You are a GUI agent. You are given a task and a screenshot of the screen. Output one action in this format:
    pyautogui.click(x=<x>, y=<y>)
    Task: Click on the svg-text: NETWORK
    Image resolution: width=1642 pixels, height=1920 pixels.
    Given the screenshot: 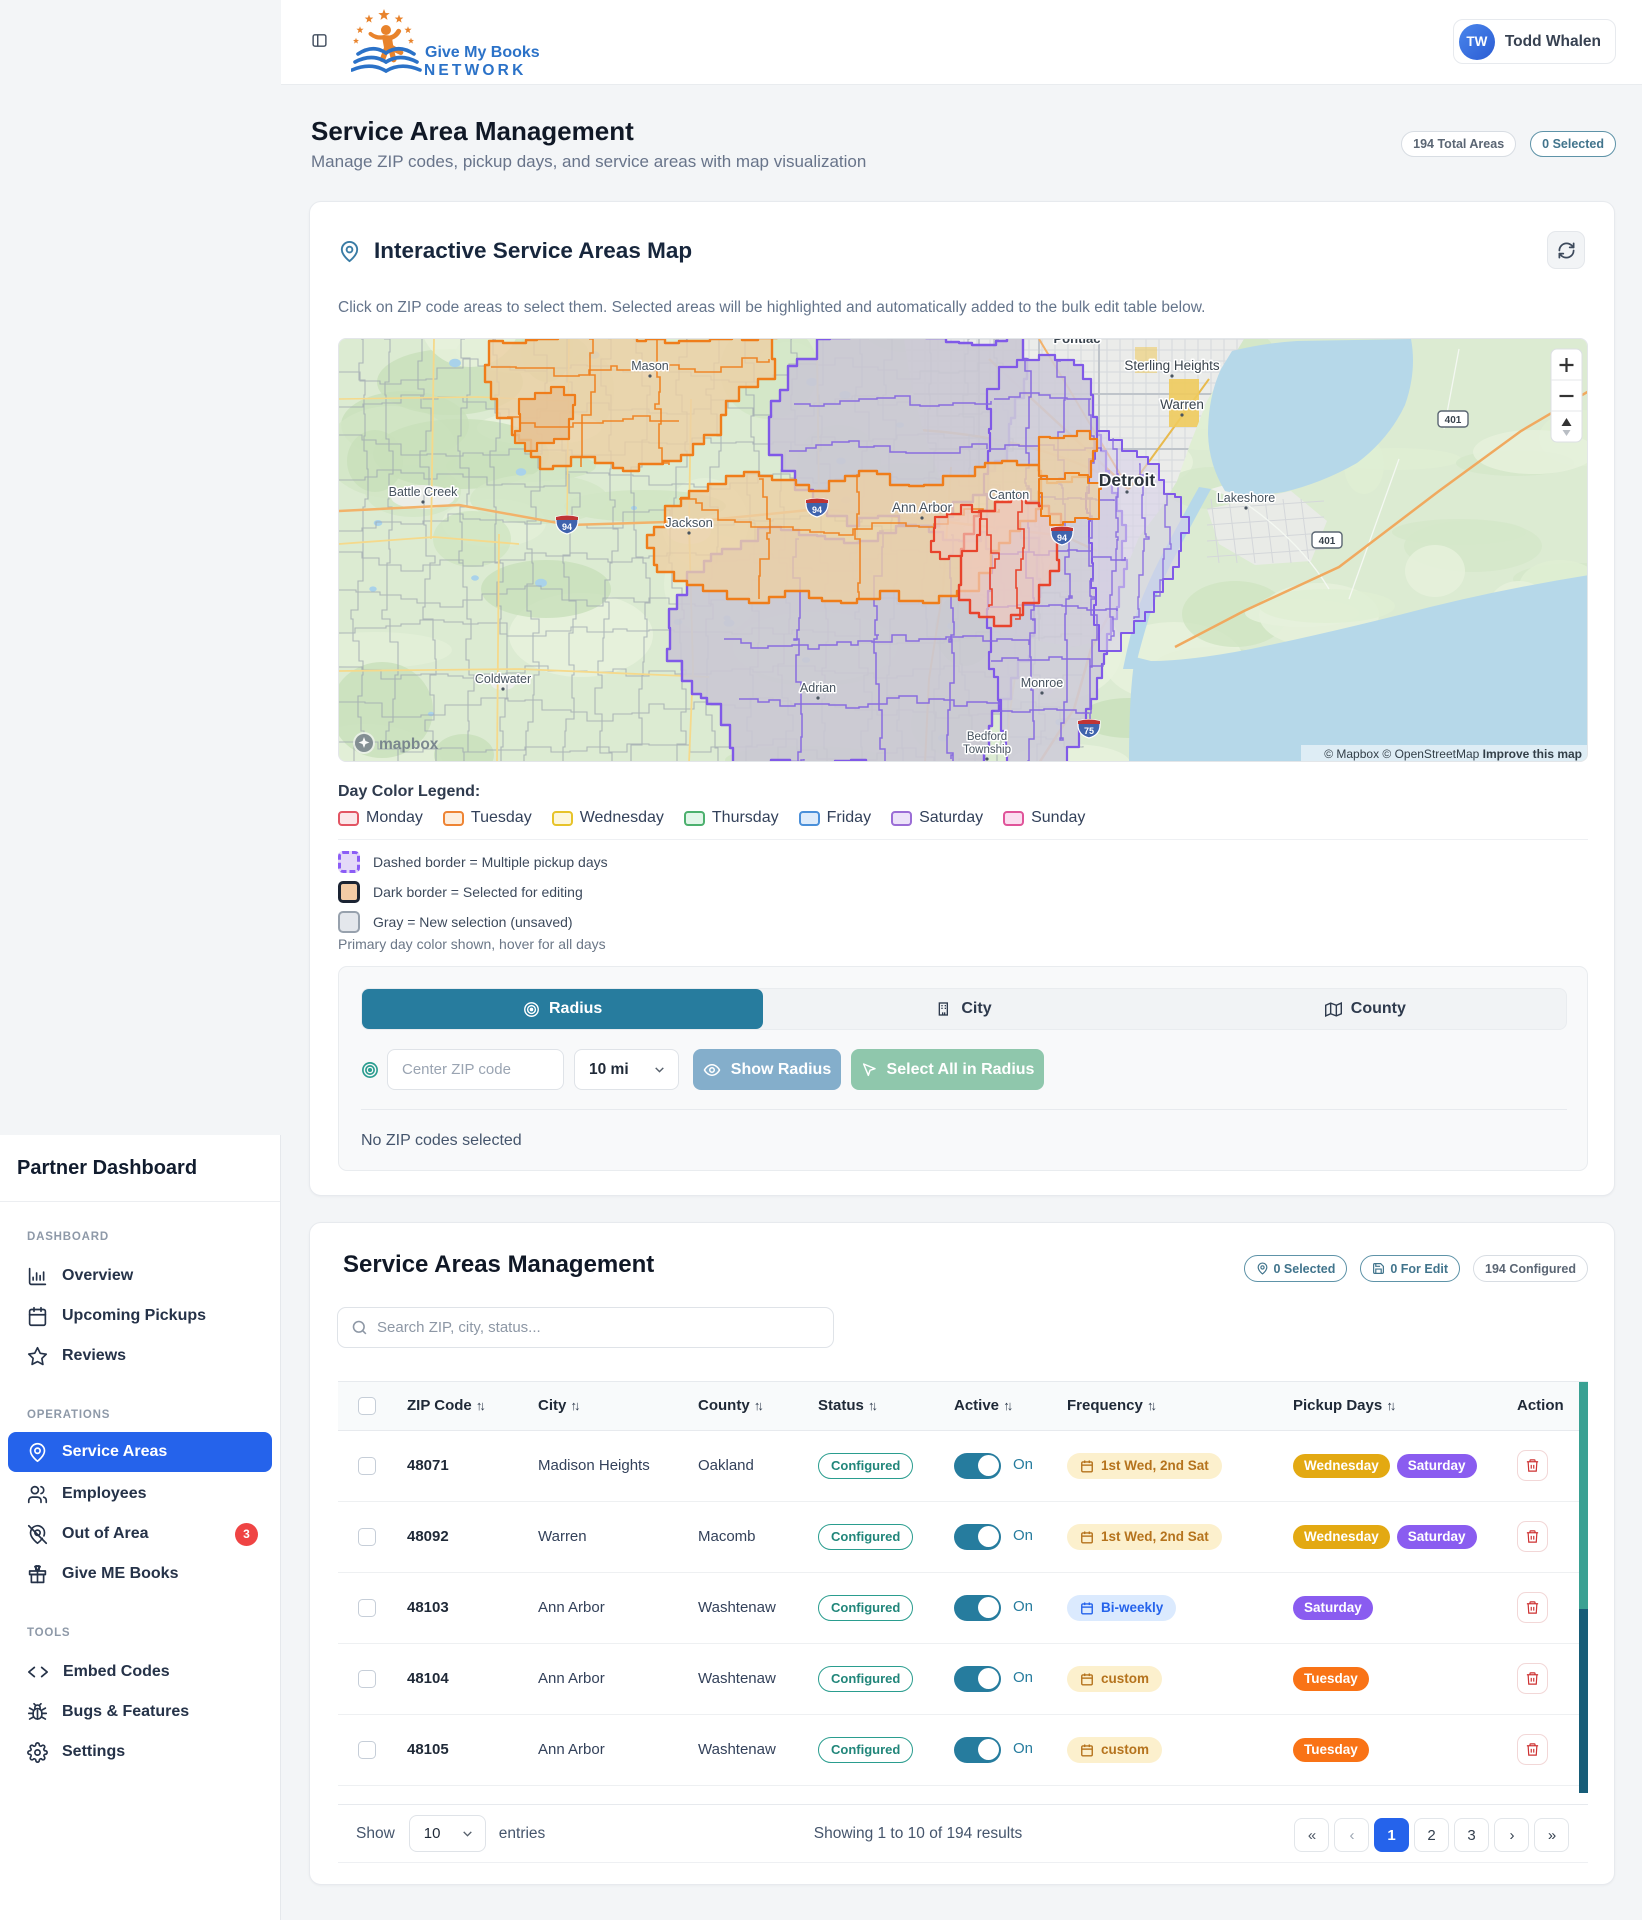 What is the action you would take?
    pyautogui.click(x=475, y=69)
    